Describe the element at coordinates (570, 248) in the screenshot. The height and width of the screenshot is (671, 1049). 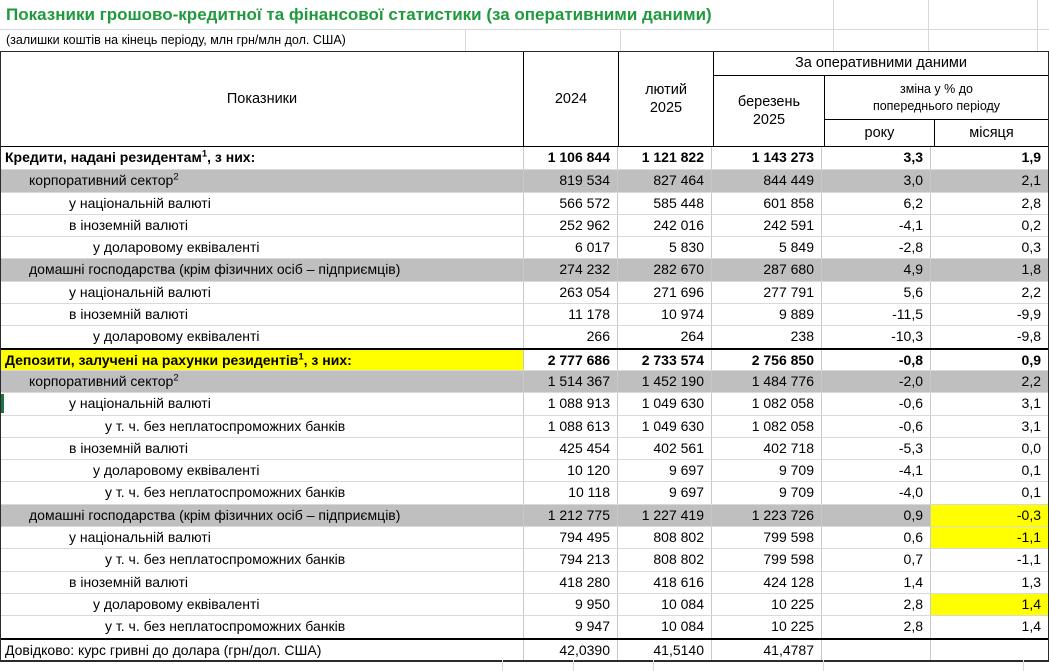
I see `cell-2024: 6 017` at that location.